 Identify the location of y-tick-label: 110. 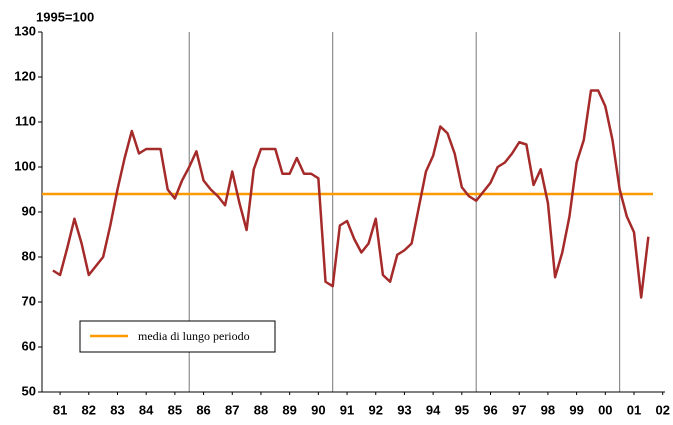
(25, 120).